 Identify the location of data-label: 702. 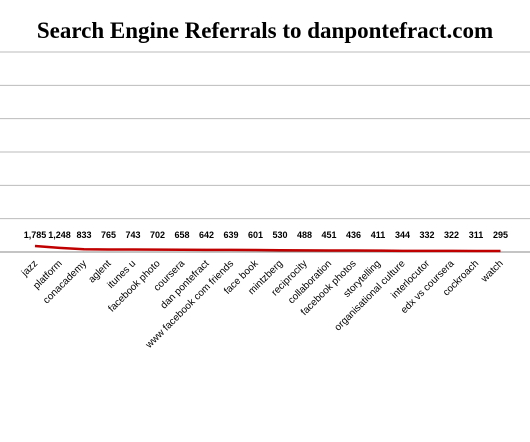
(157, 235).